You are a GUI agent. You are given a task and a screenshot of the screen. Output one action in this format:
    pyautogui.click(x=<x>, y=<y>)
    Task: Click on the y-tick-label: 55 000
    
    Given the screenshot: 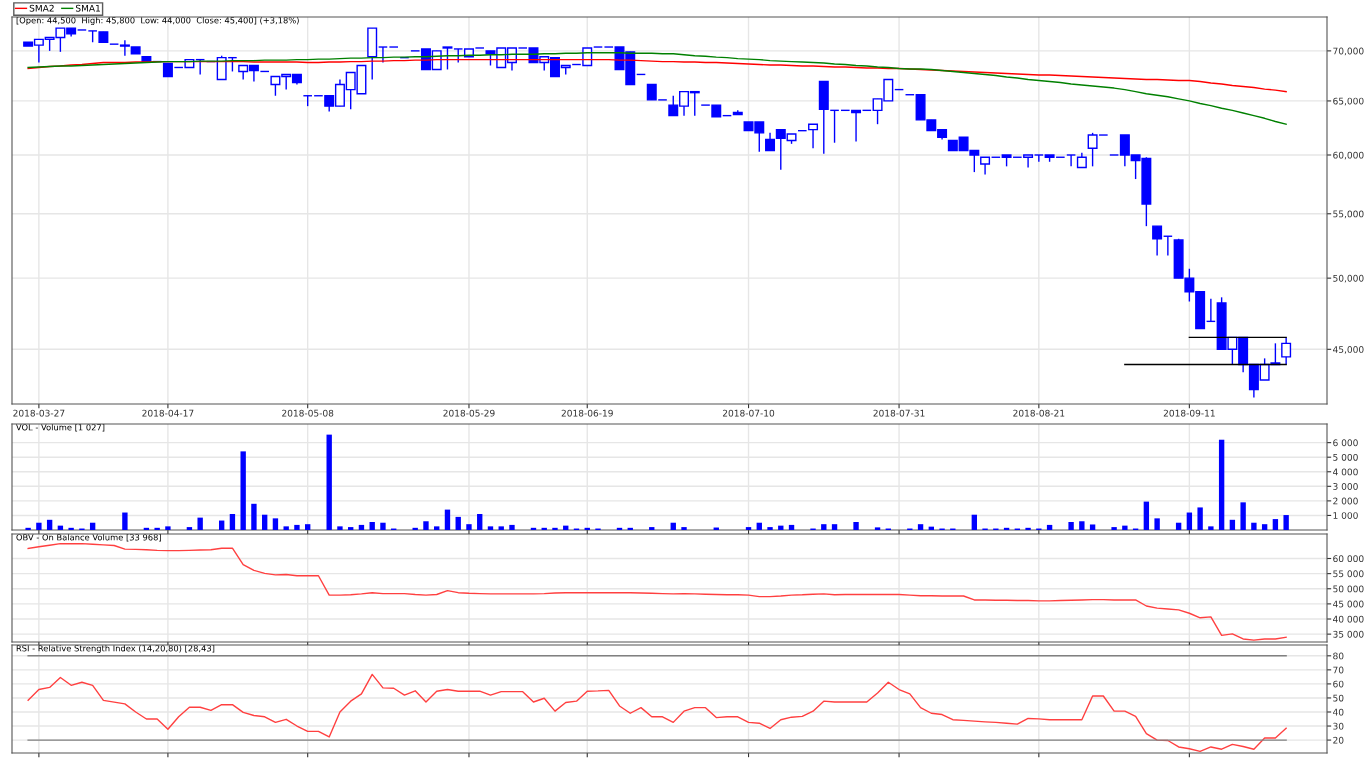 What is the action you would take?
    pyautogui.click(x=1348, y=574)
    